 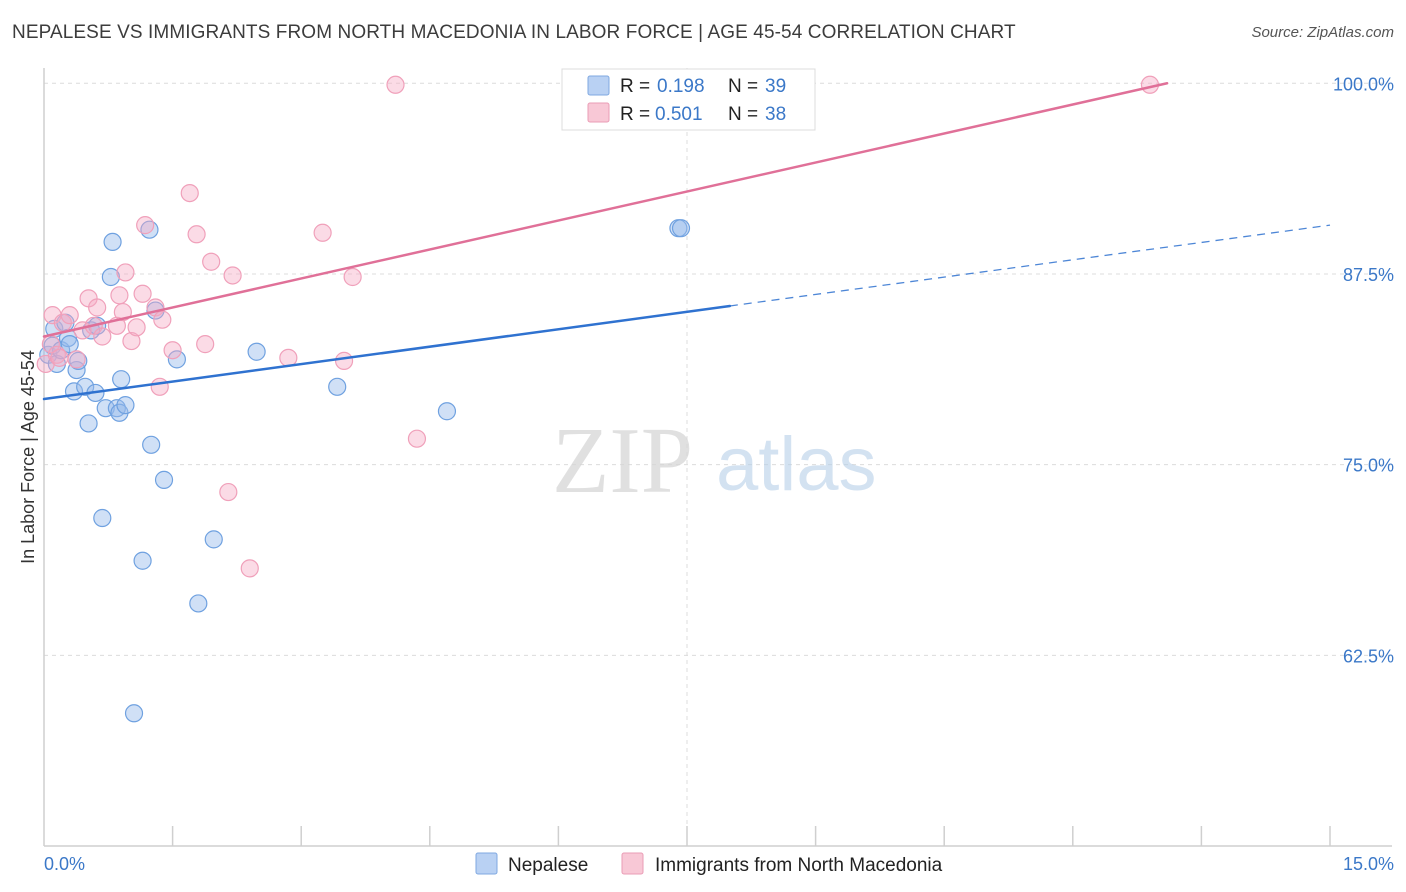 What do you see at coordinates (635, 114) in the screenshot?
I see `legend-r-label-2: R =` at bounding box center [635, 114].